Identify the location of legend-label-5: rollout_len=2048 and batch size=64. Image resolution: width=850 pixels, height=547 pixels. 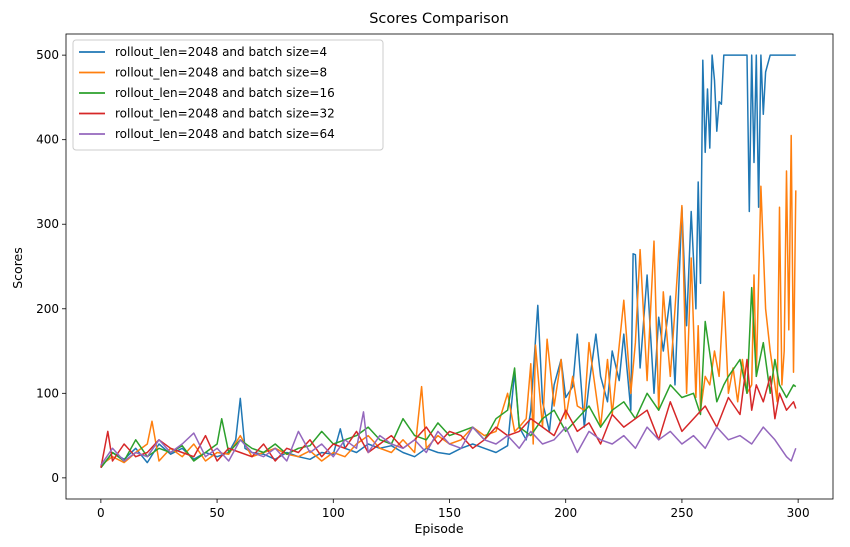
(225, 134).